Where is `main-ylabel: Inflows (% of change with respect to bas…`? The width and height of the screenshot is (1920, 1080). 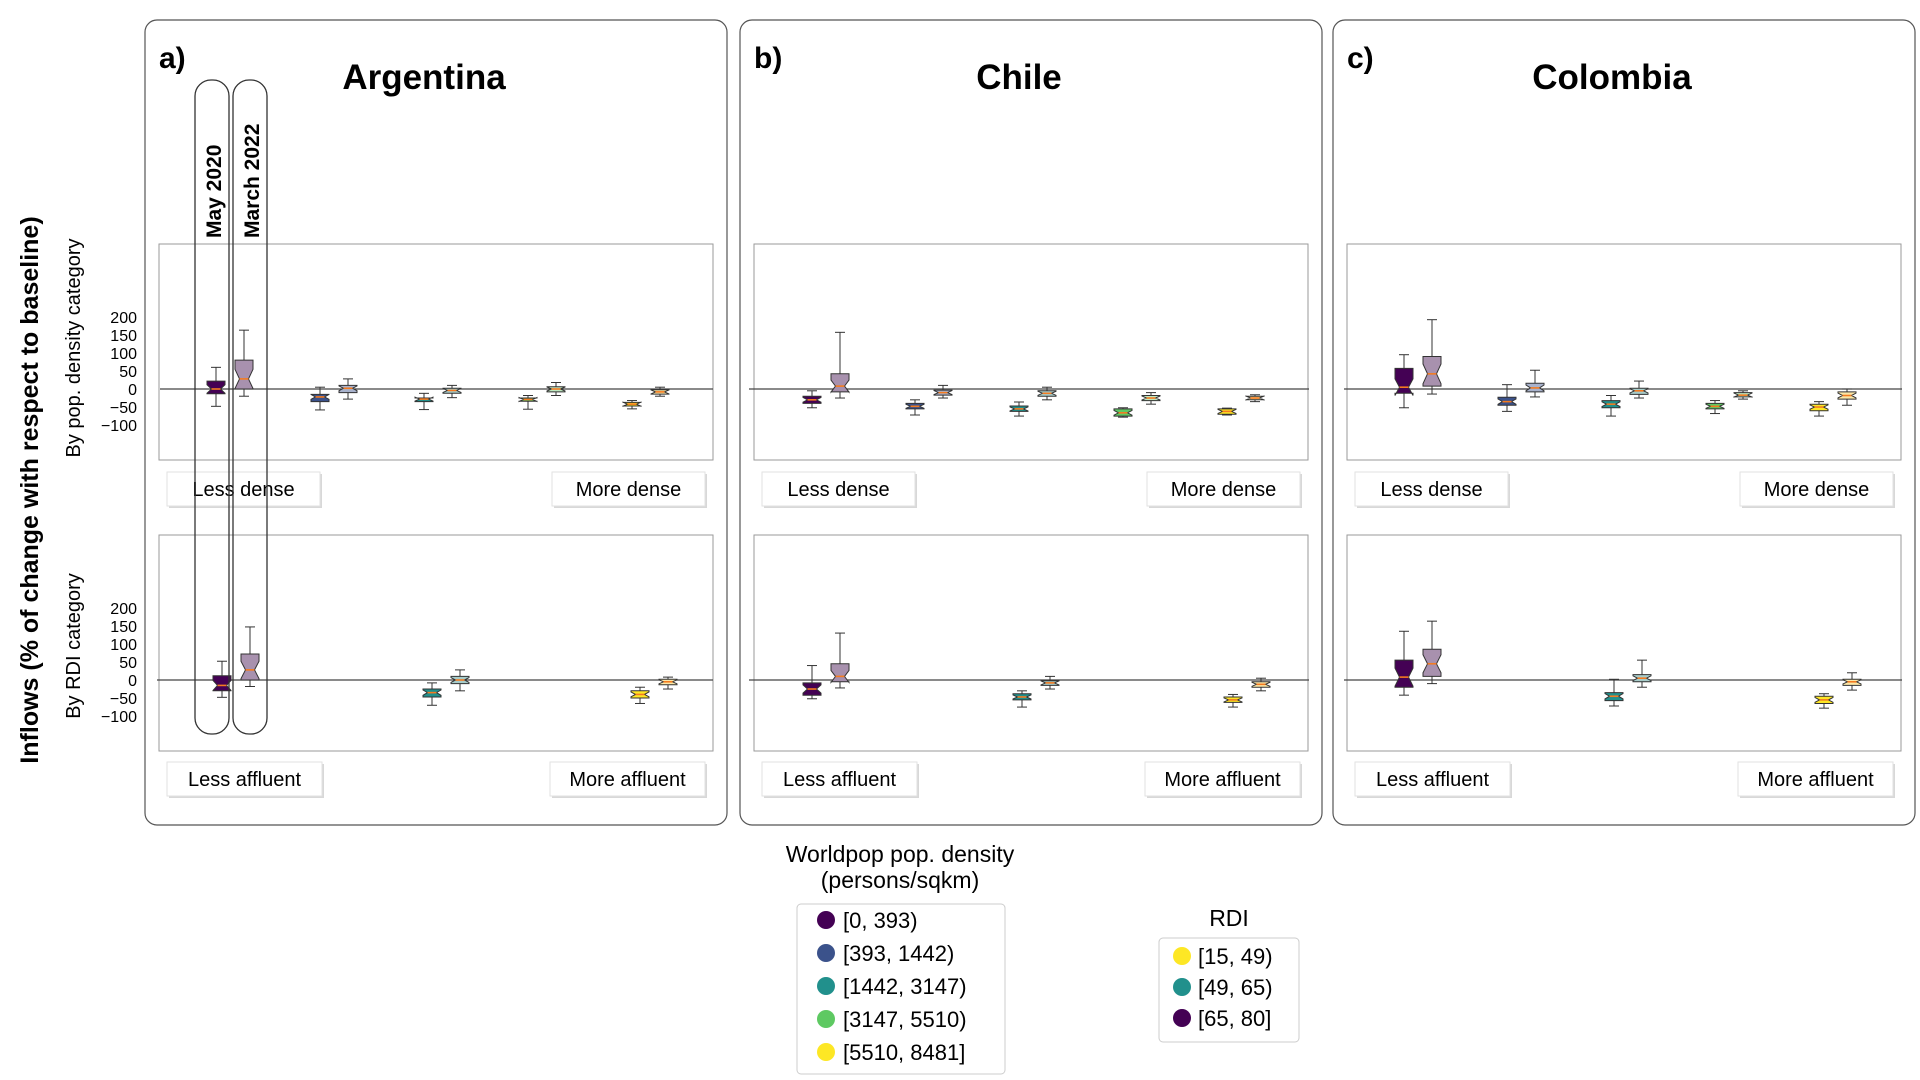
main-ylabel: Inflows (% of change with respect to bas… is located at coordinates (30, 489).